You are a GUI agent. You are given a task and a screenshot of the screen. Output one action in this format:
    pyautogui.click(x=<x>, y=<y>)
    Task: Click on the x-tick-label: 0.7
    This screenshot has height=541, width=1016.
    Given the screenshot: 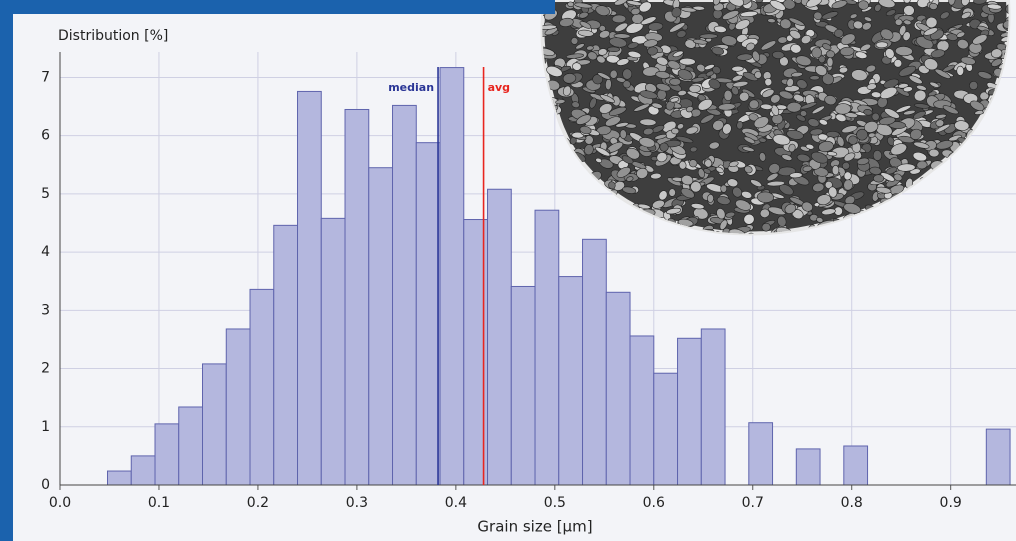 What is the action you would take?
    pyautogui.click(x=753, y=503)
    